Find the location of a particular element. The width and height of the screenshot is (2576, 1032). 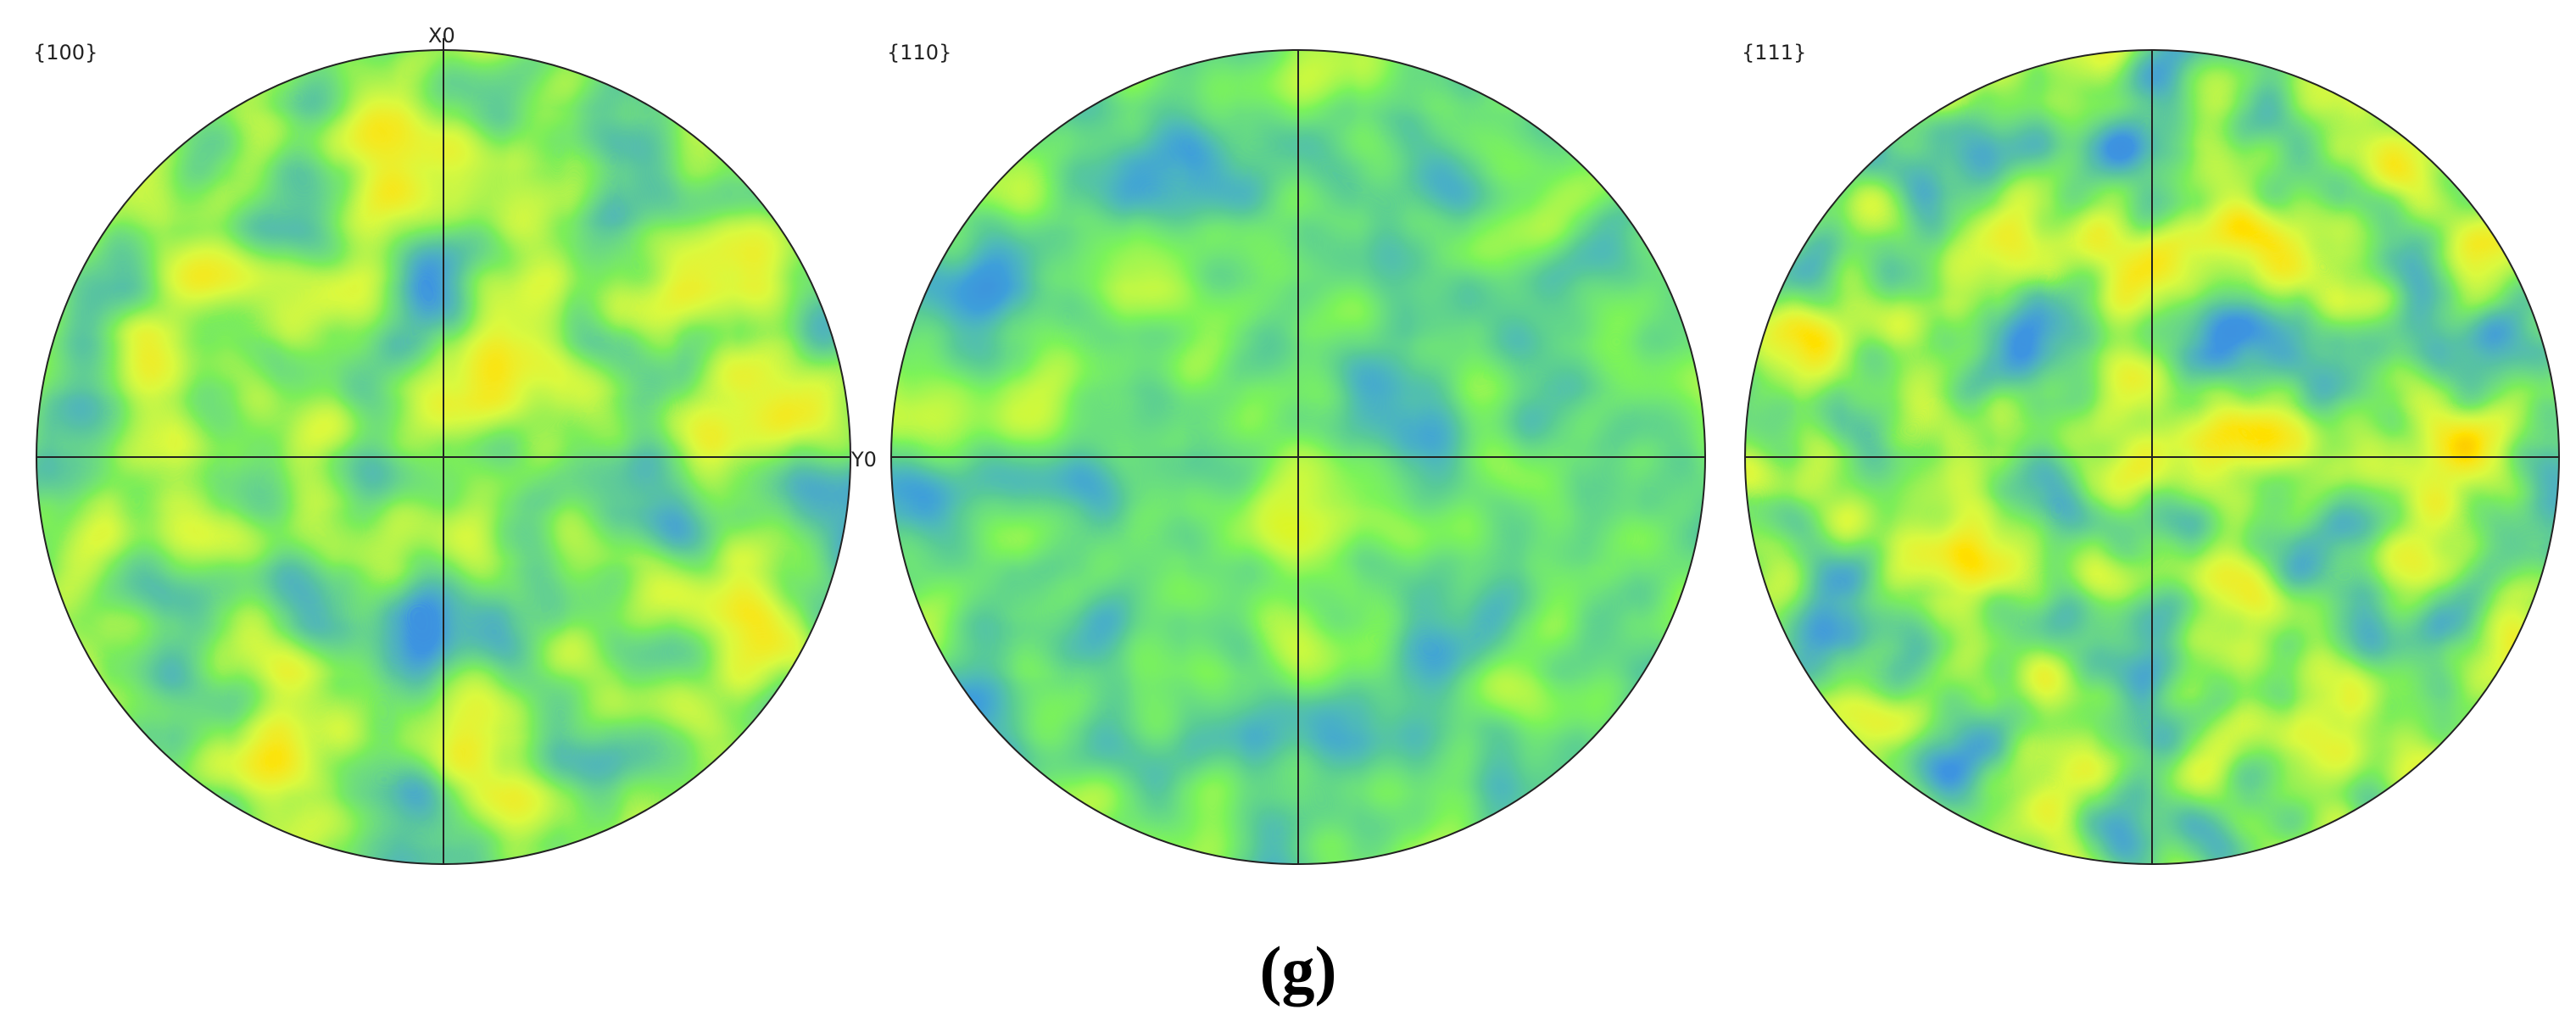

panel-label: {100} is located at coordinates (65, 53).